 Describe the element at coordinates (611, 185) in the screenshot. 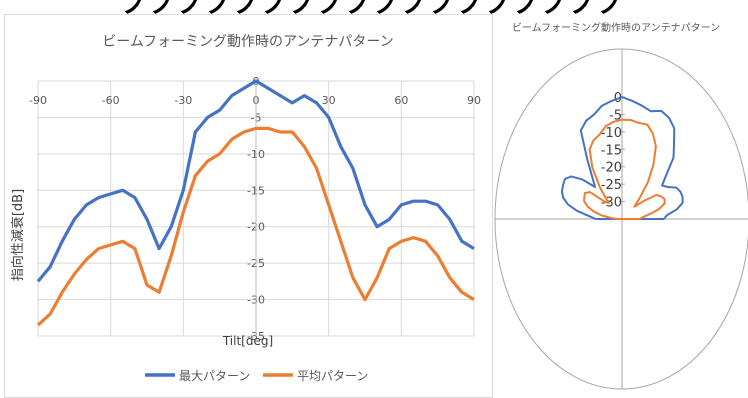

I see `polar-r-tick-label: -25` at that location.